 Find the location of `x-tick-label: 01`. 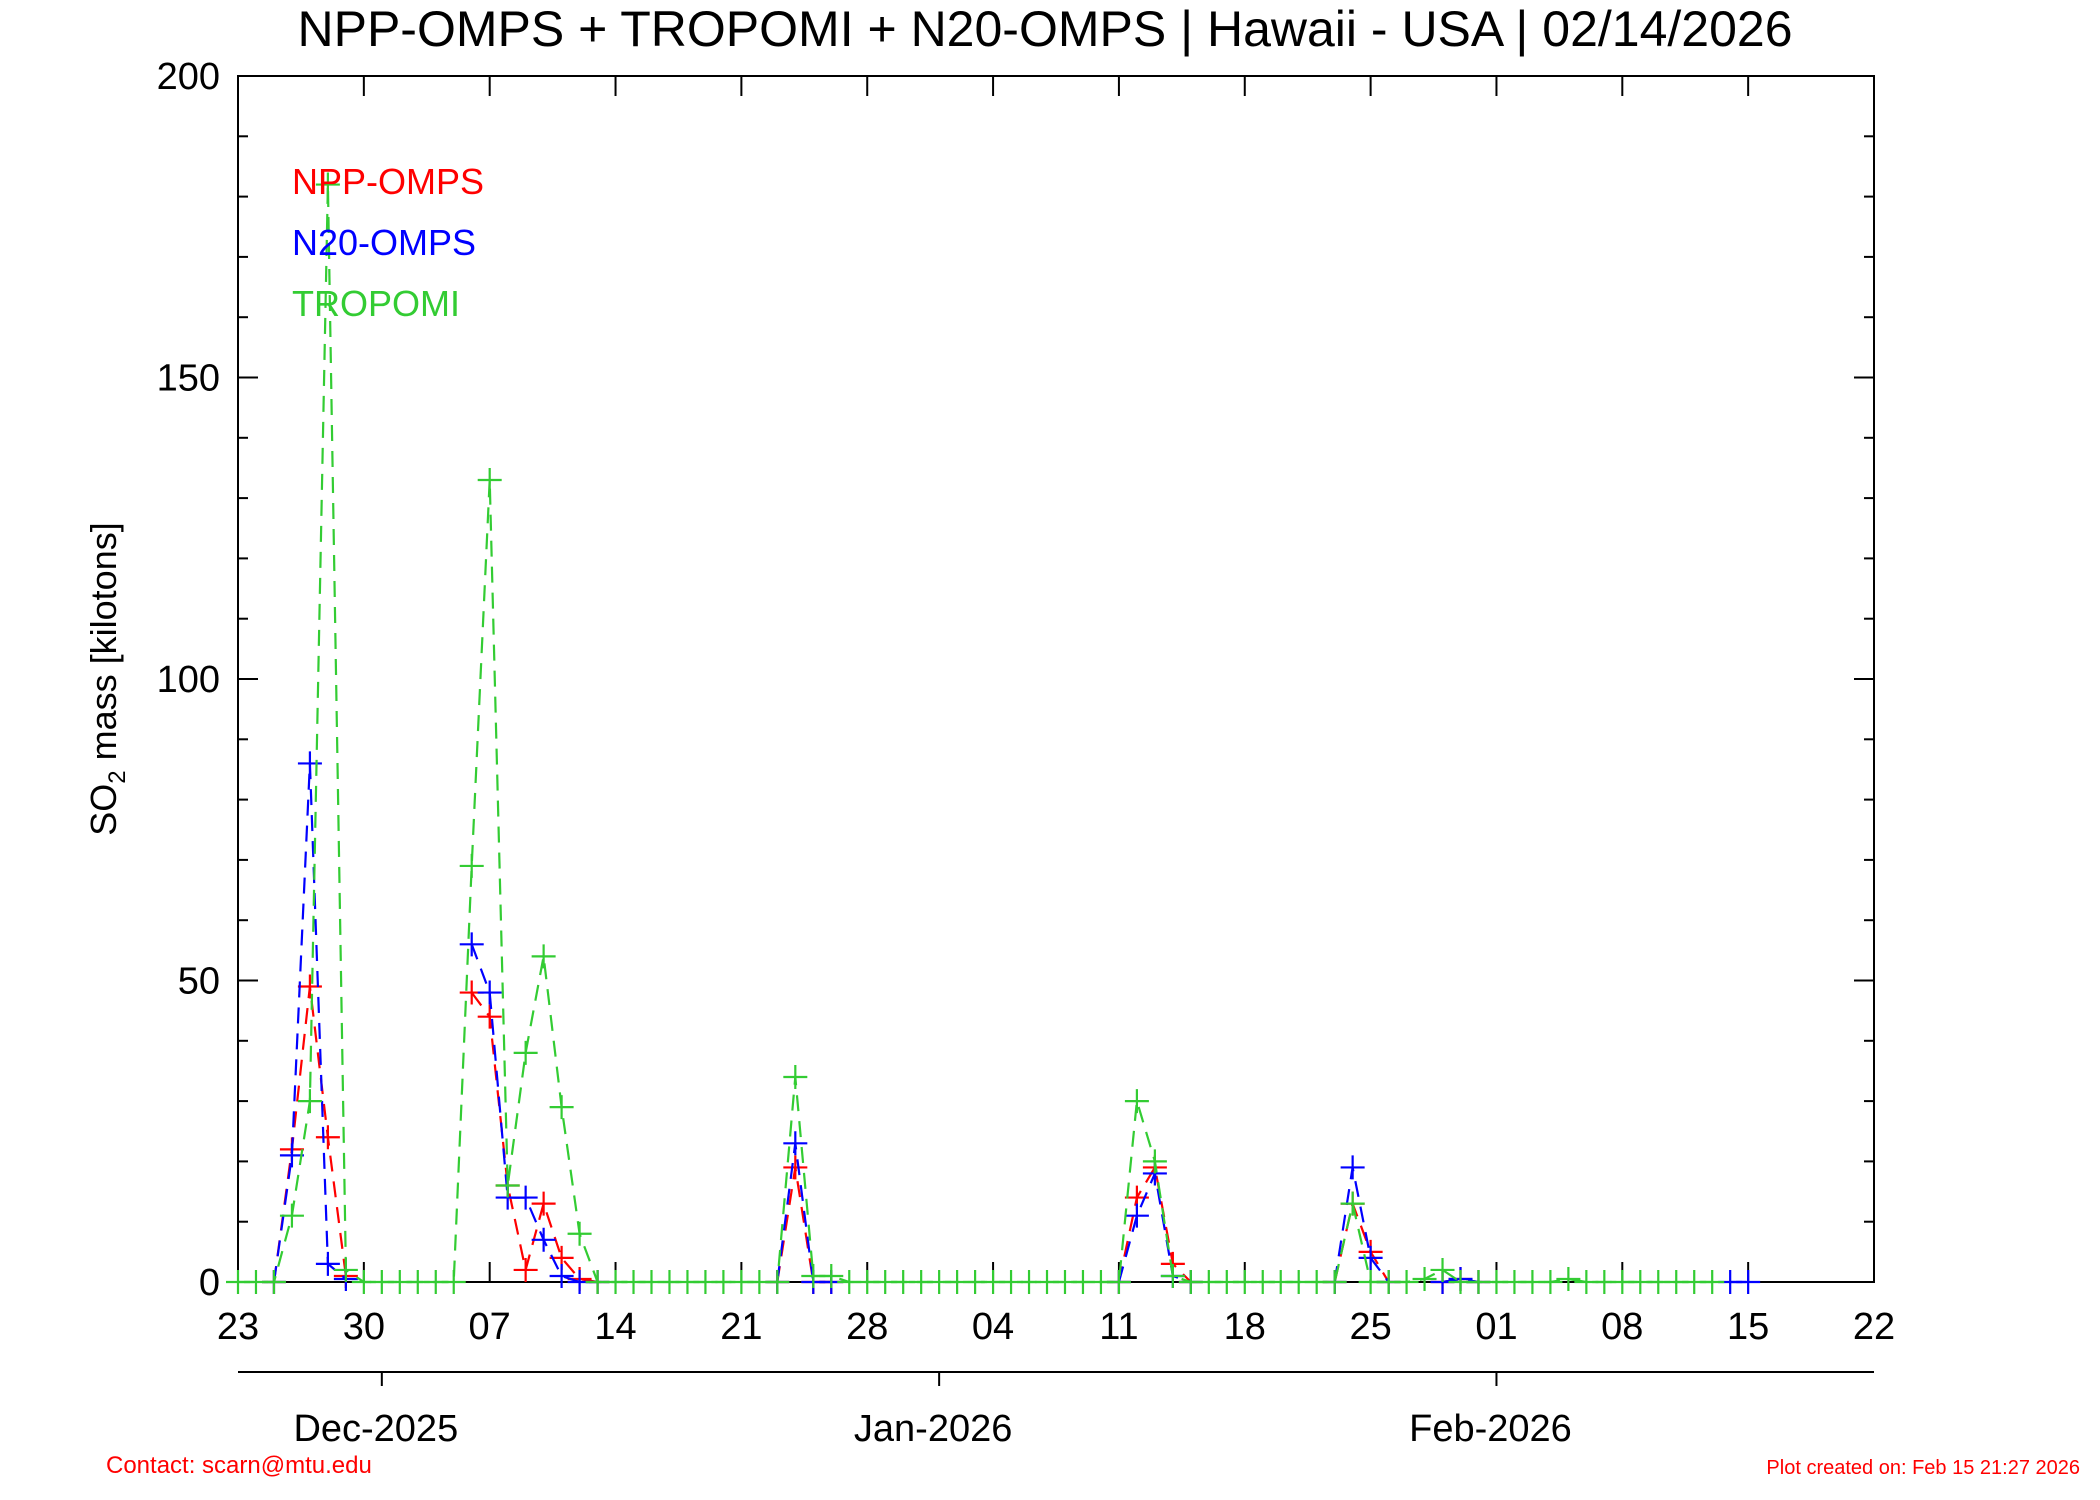

x-tick-label: 01 is located at coordinates (1496, 1327).